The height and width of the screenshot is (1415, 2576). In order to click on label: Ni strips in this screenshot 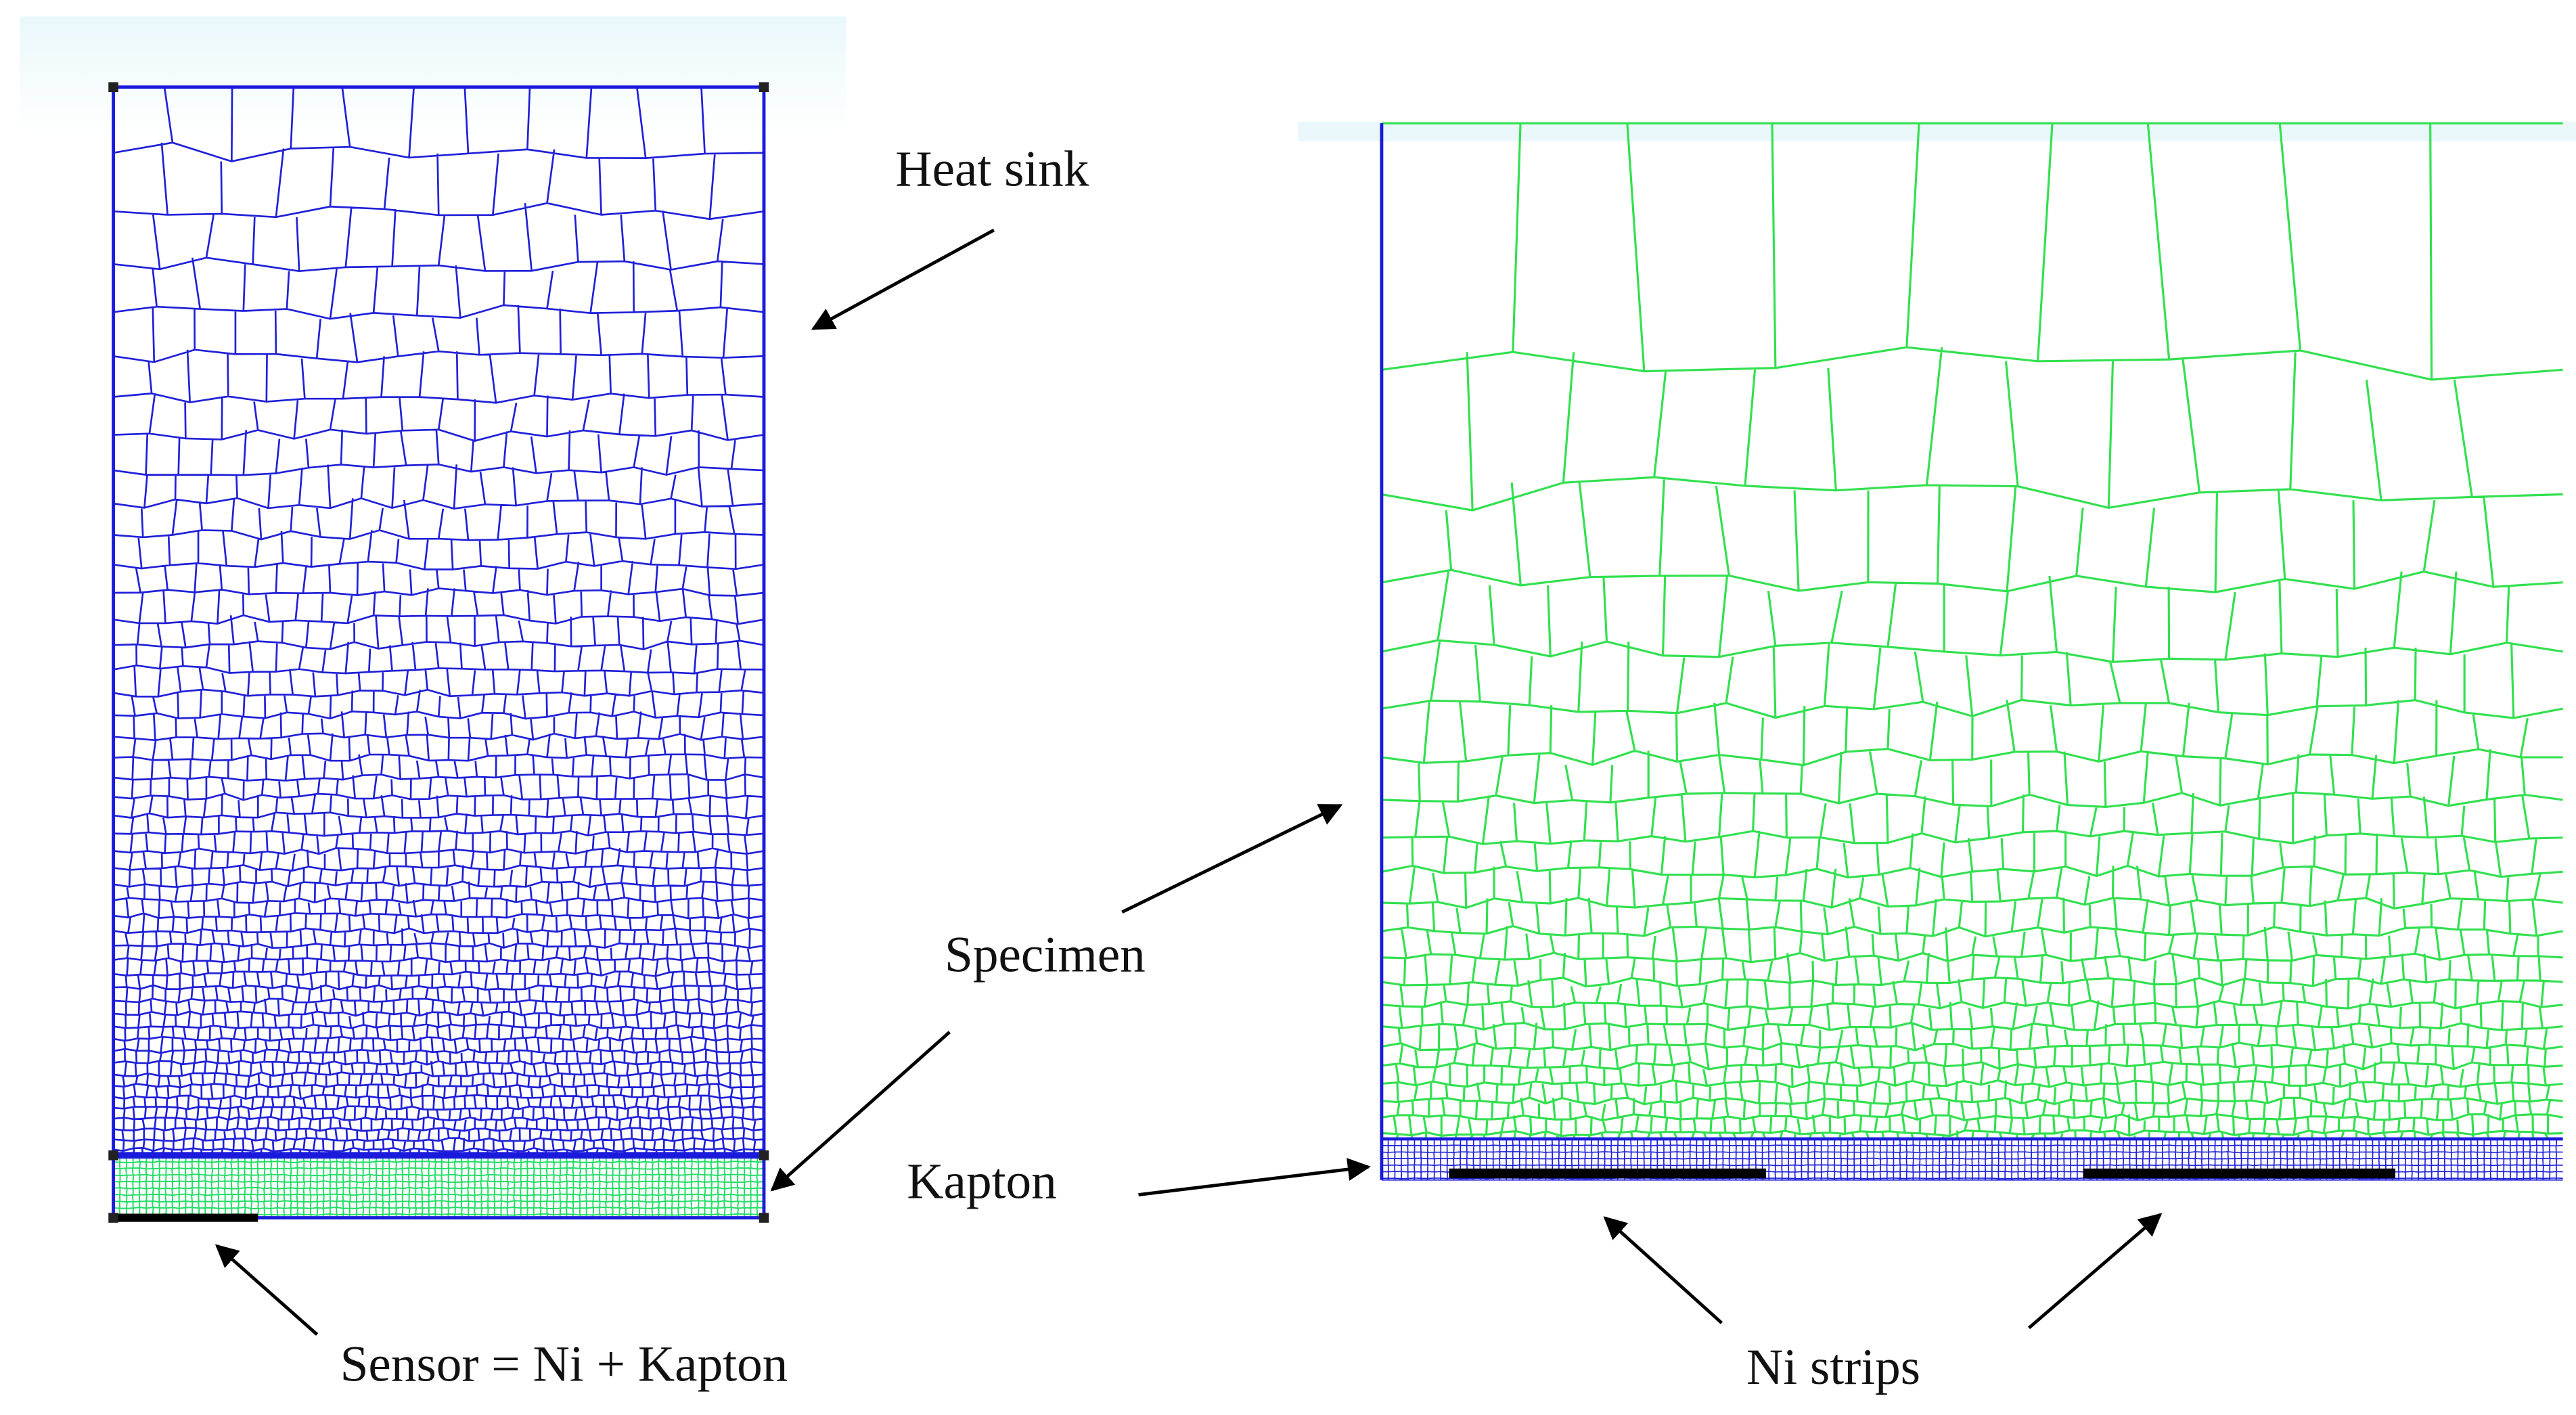, I will do `click(1833, 1367)`.